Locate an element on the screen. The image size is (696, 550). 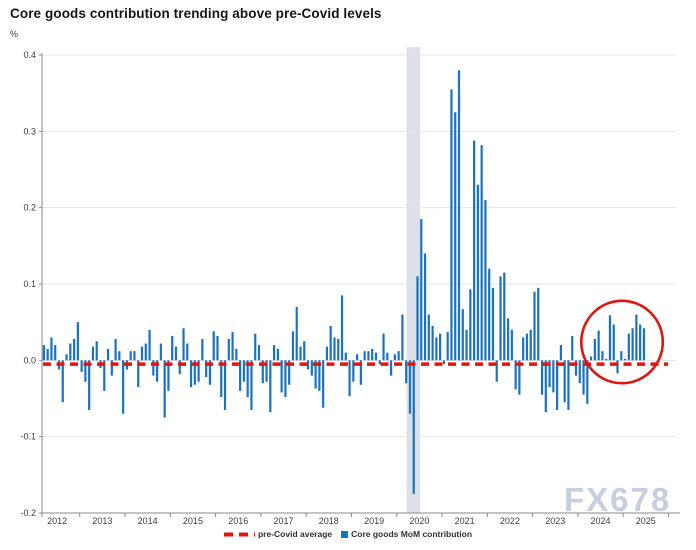
y-axis-tick-label: 0.3 is located at coordinates (29, 131).